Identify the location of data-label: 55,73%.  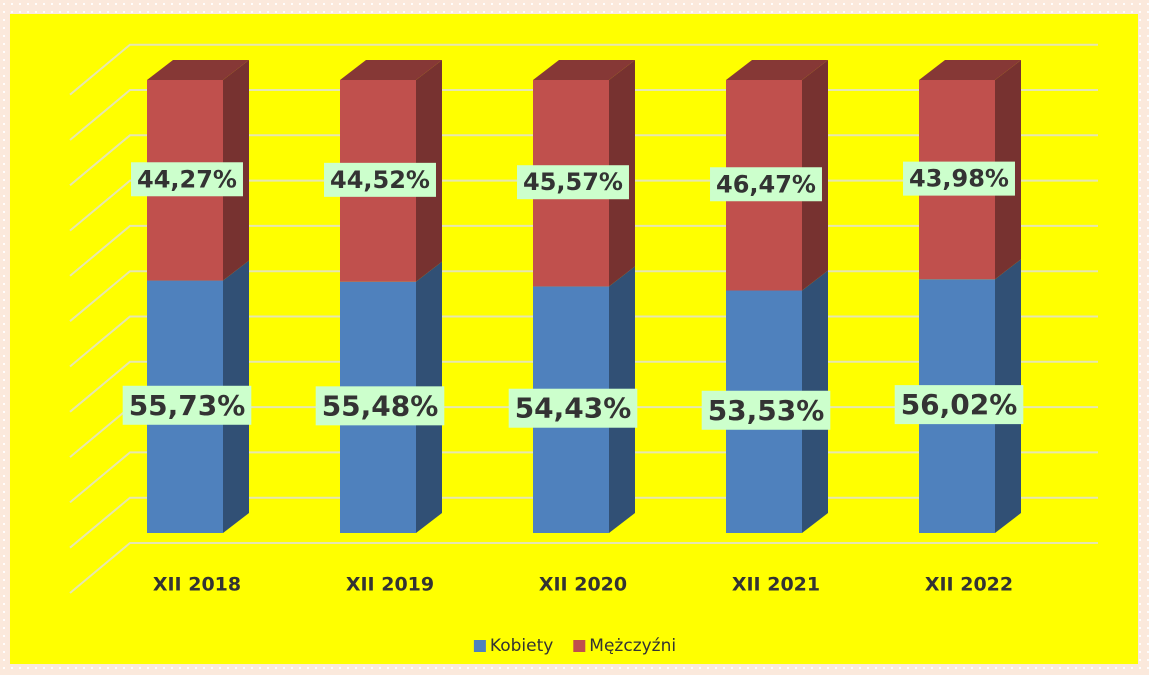
(187, 405).